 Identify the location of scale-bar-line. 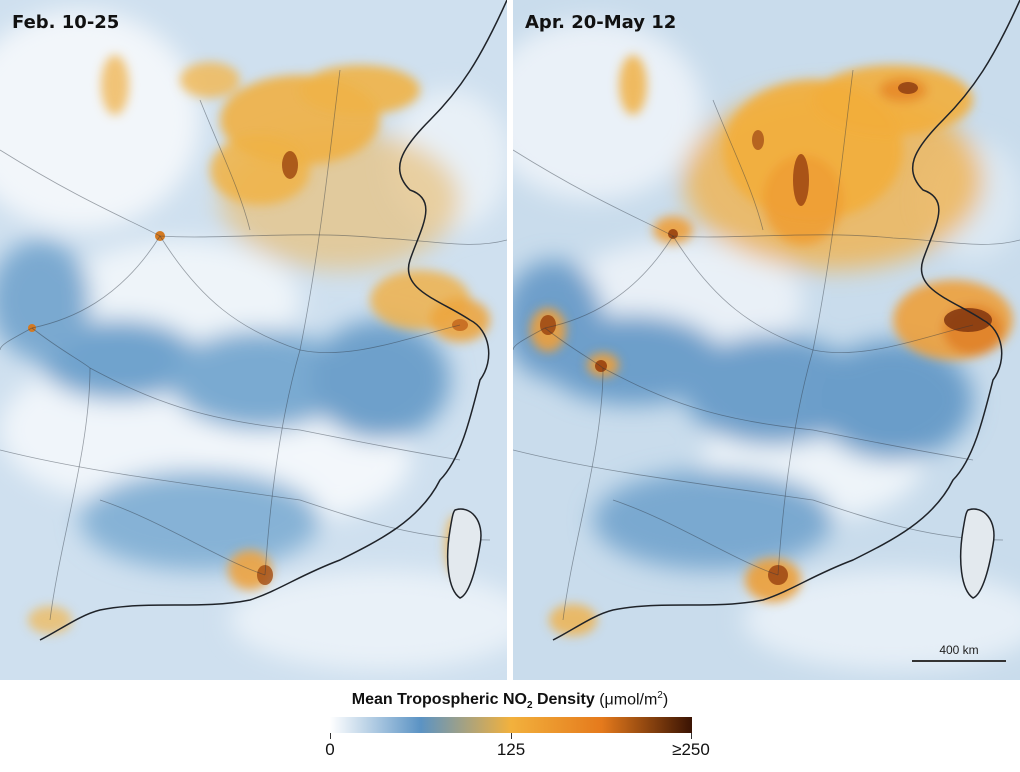
(959, 661).